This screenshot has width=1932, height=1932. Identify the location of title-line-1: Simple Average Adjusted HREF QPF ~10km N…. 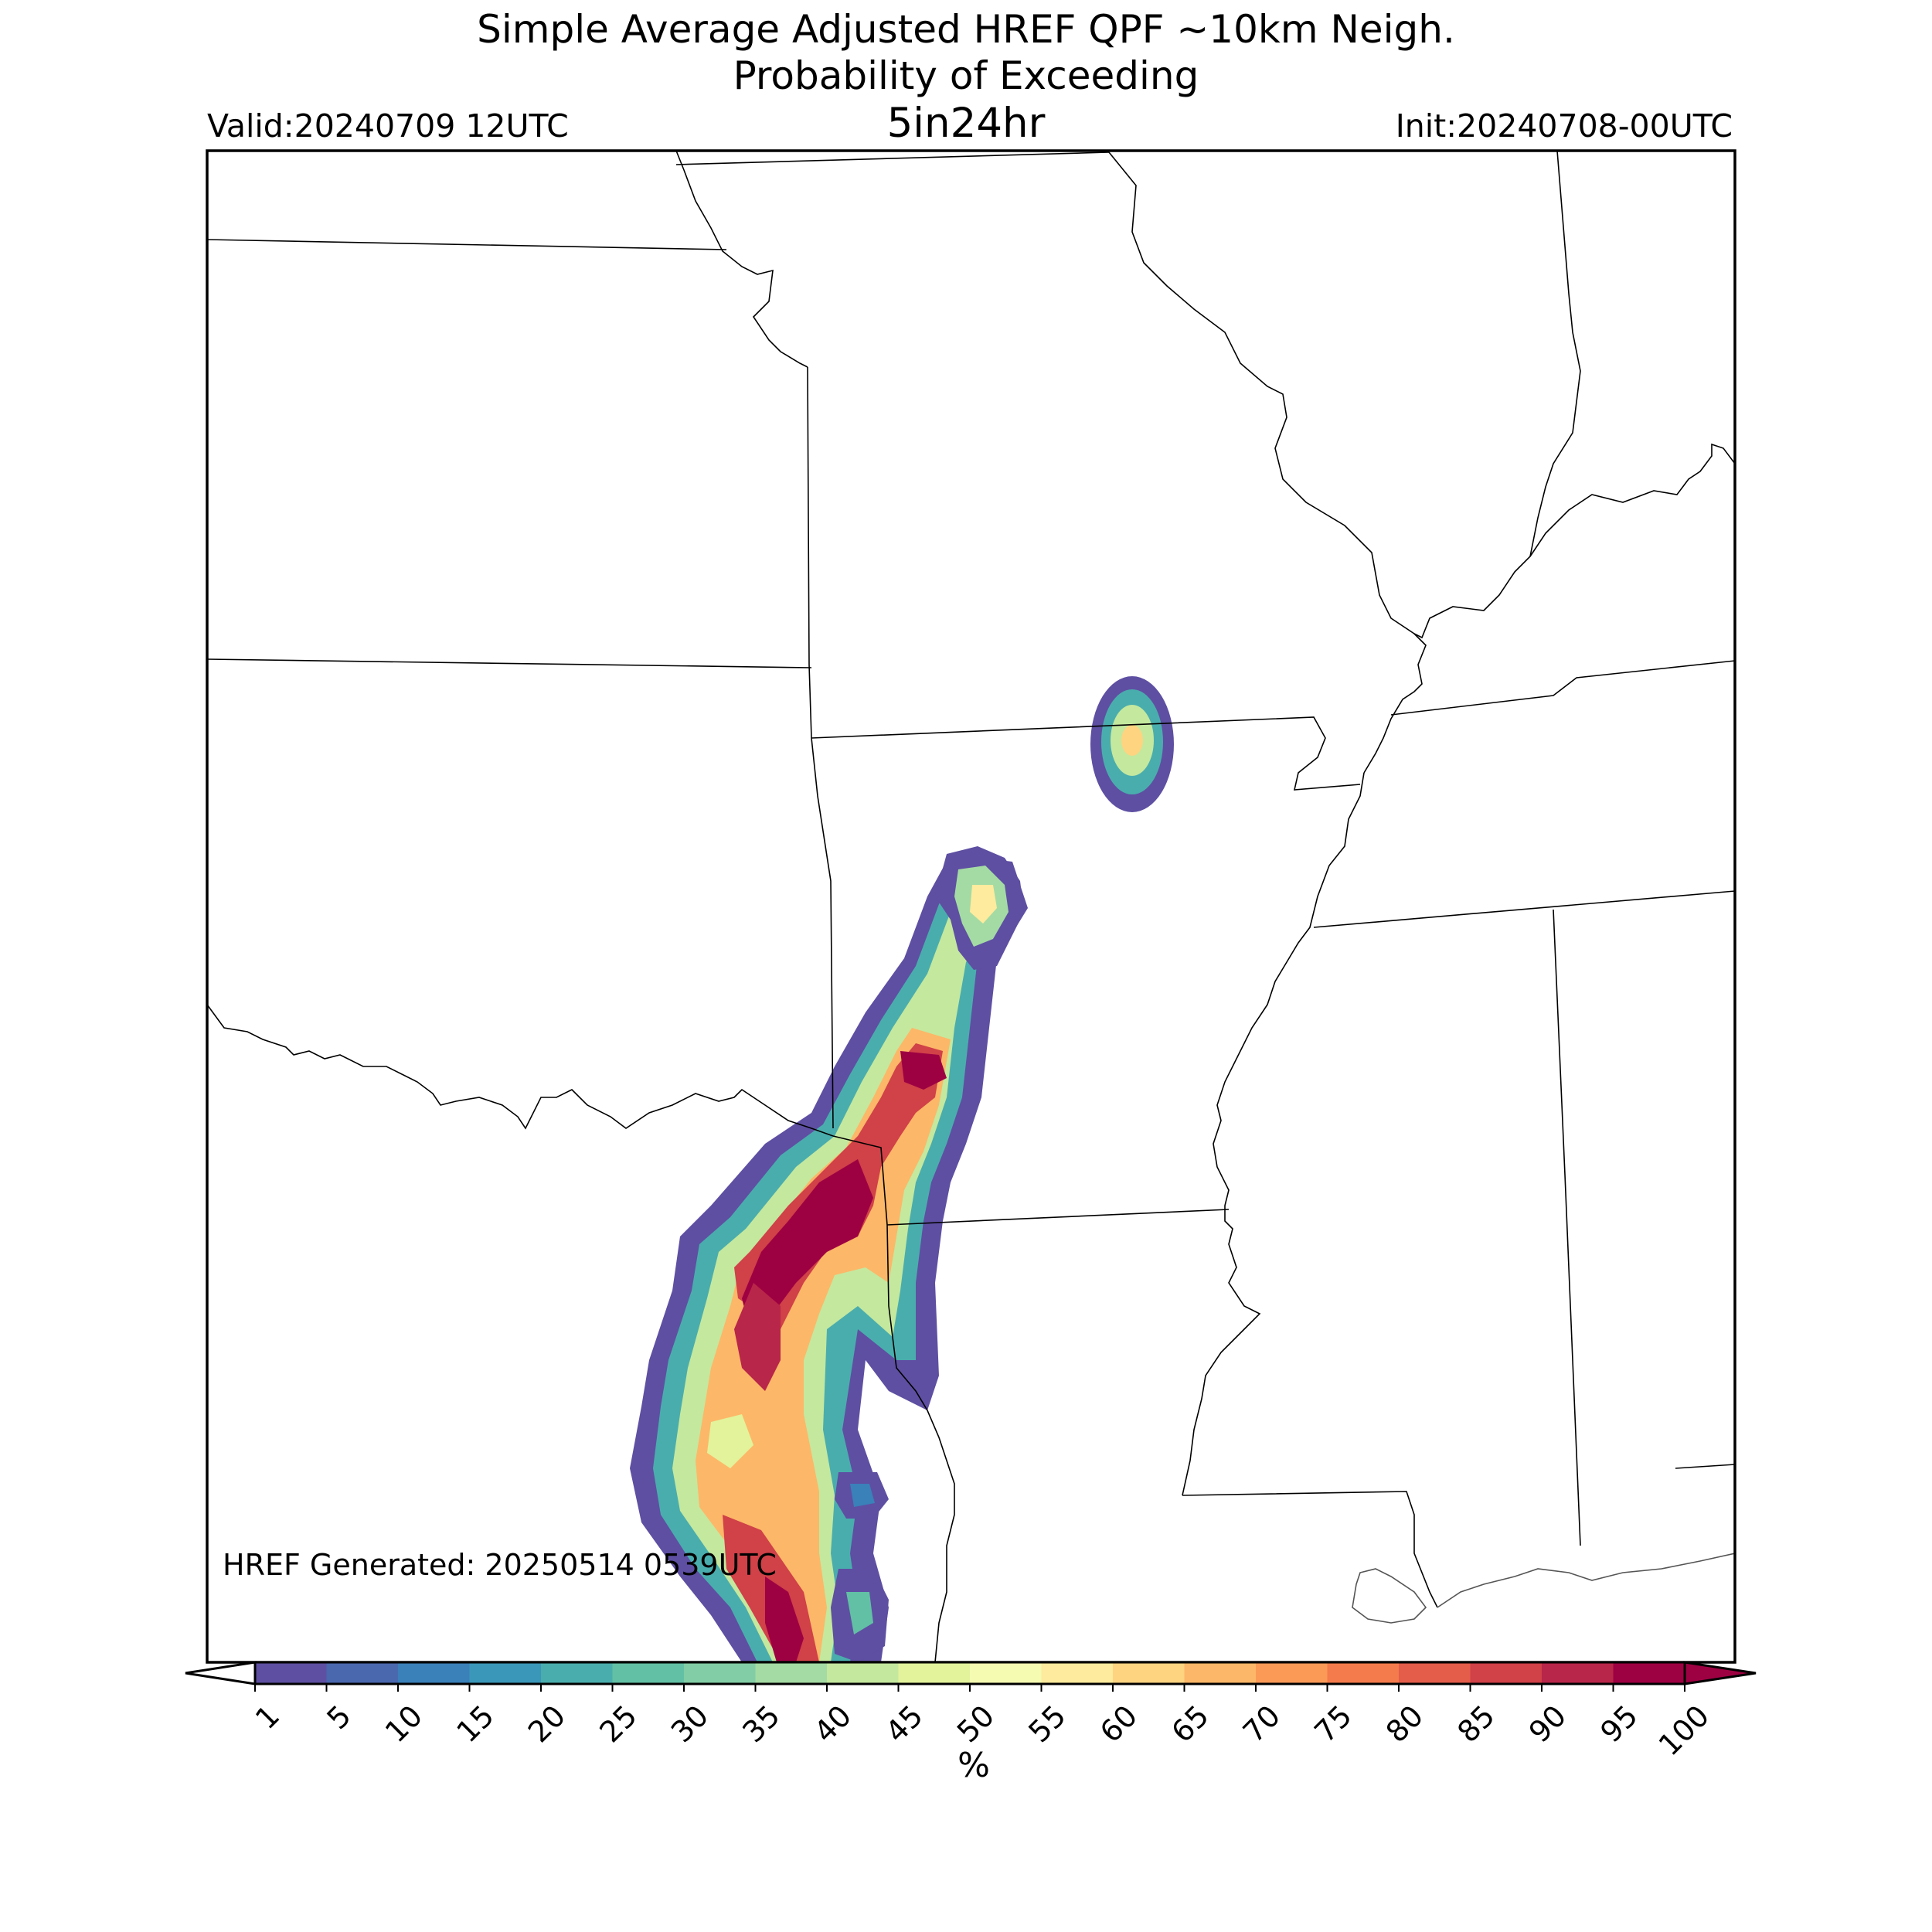
(966, 29).